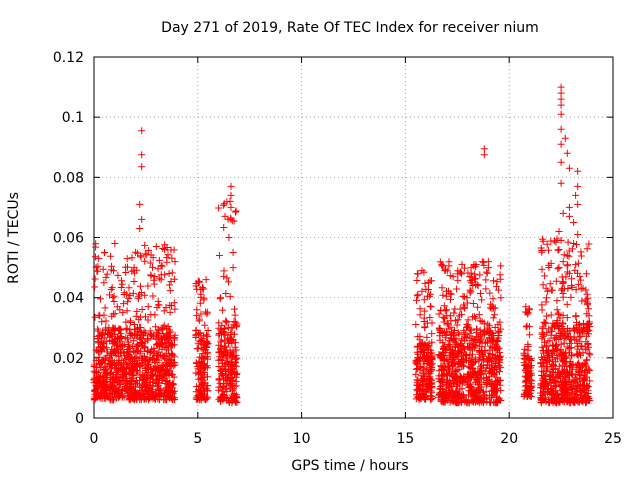 The image size is (640, 480). I want to click on x-tick-label: 25, so click(613, 439).